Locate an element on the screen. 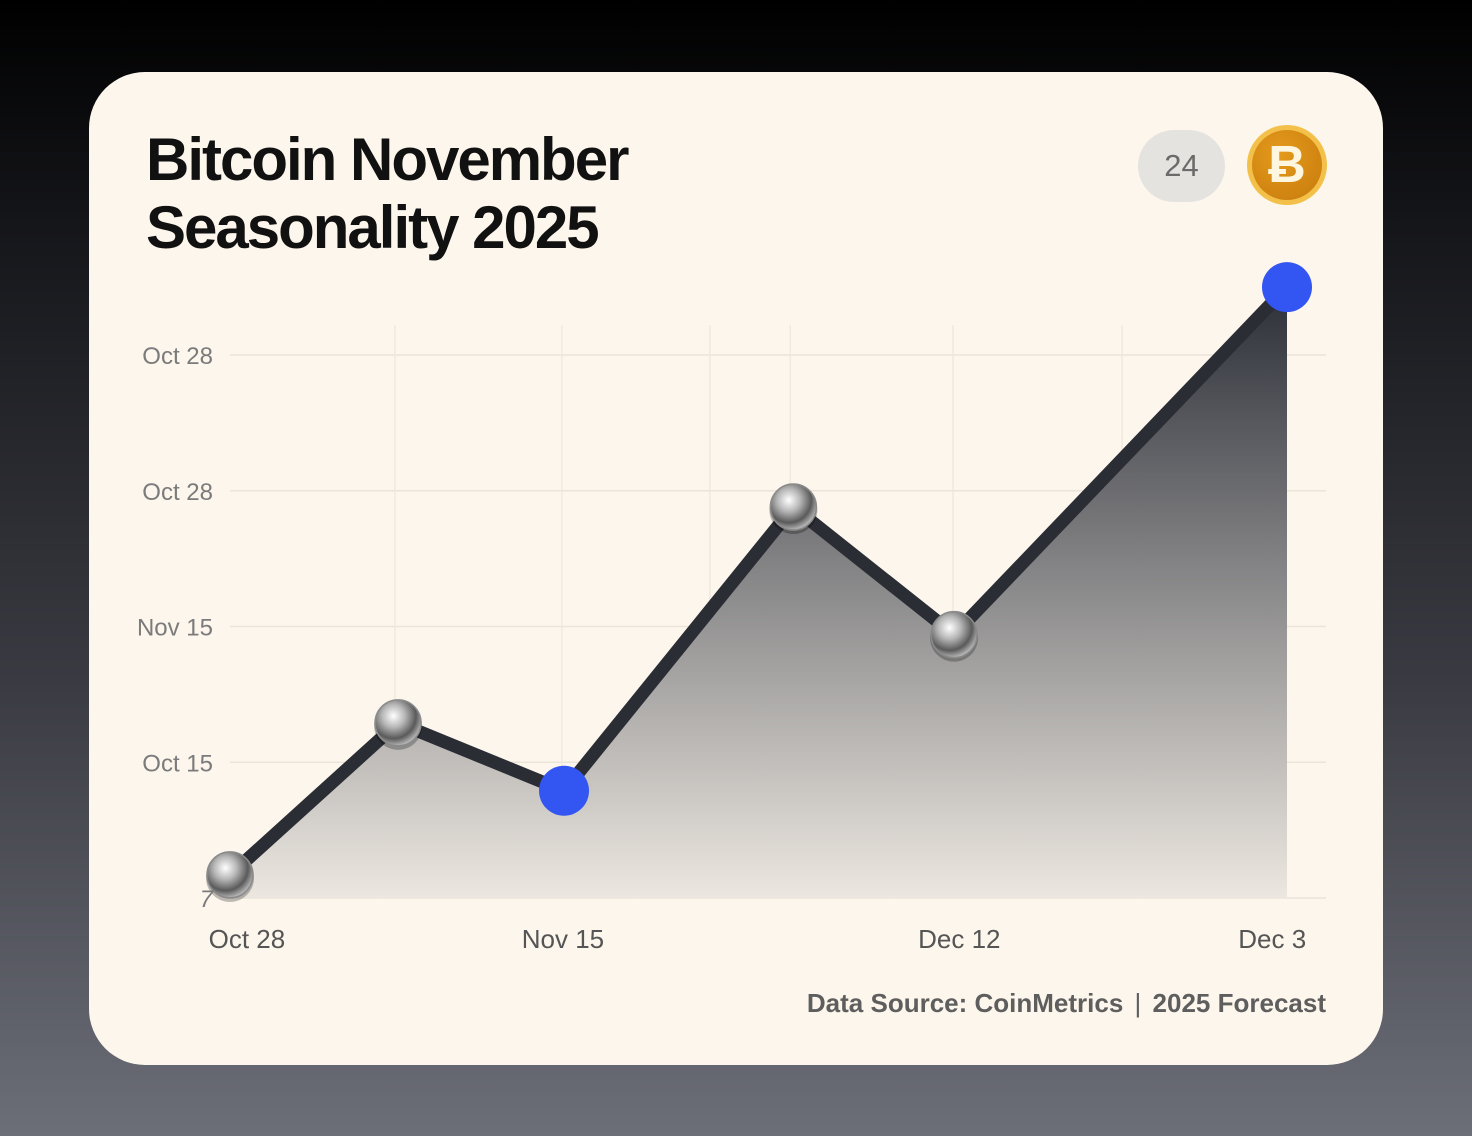 The height and width of the screenshot is (1136, 1472). x-tick-label: Oct 28 is located at coordinates (247, 939).